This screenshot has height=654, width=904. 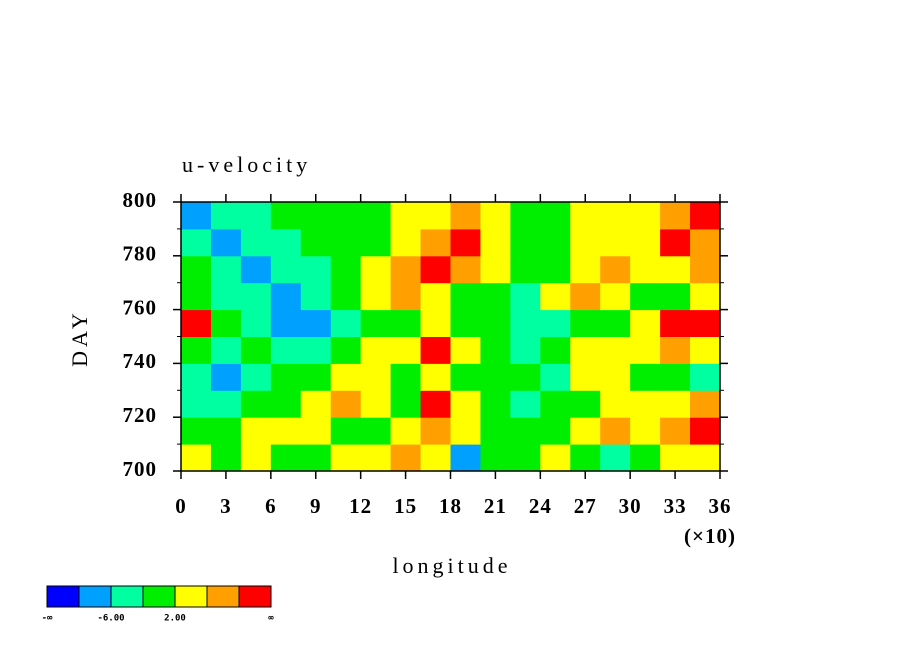 I want to click on x-tick-label: 12, so click(x=360, y=506).